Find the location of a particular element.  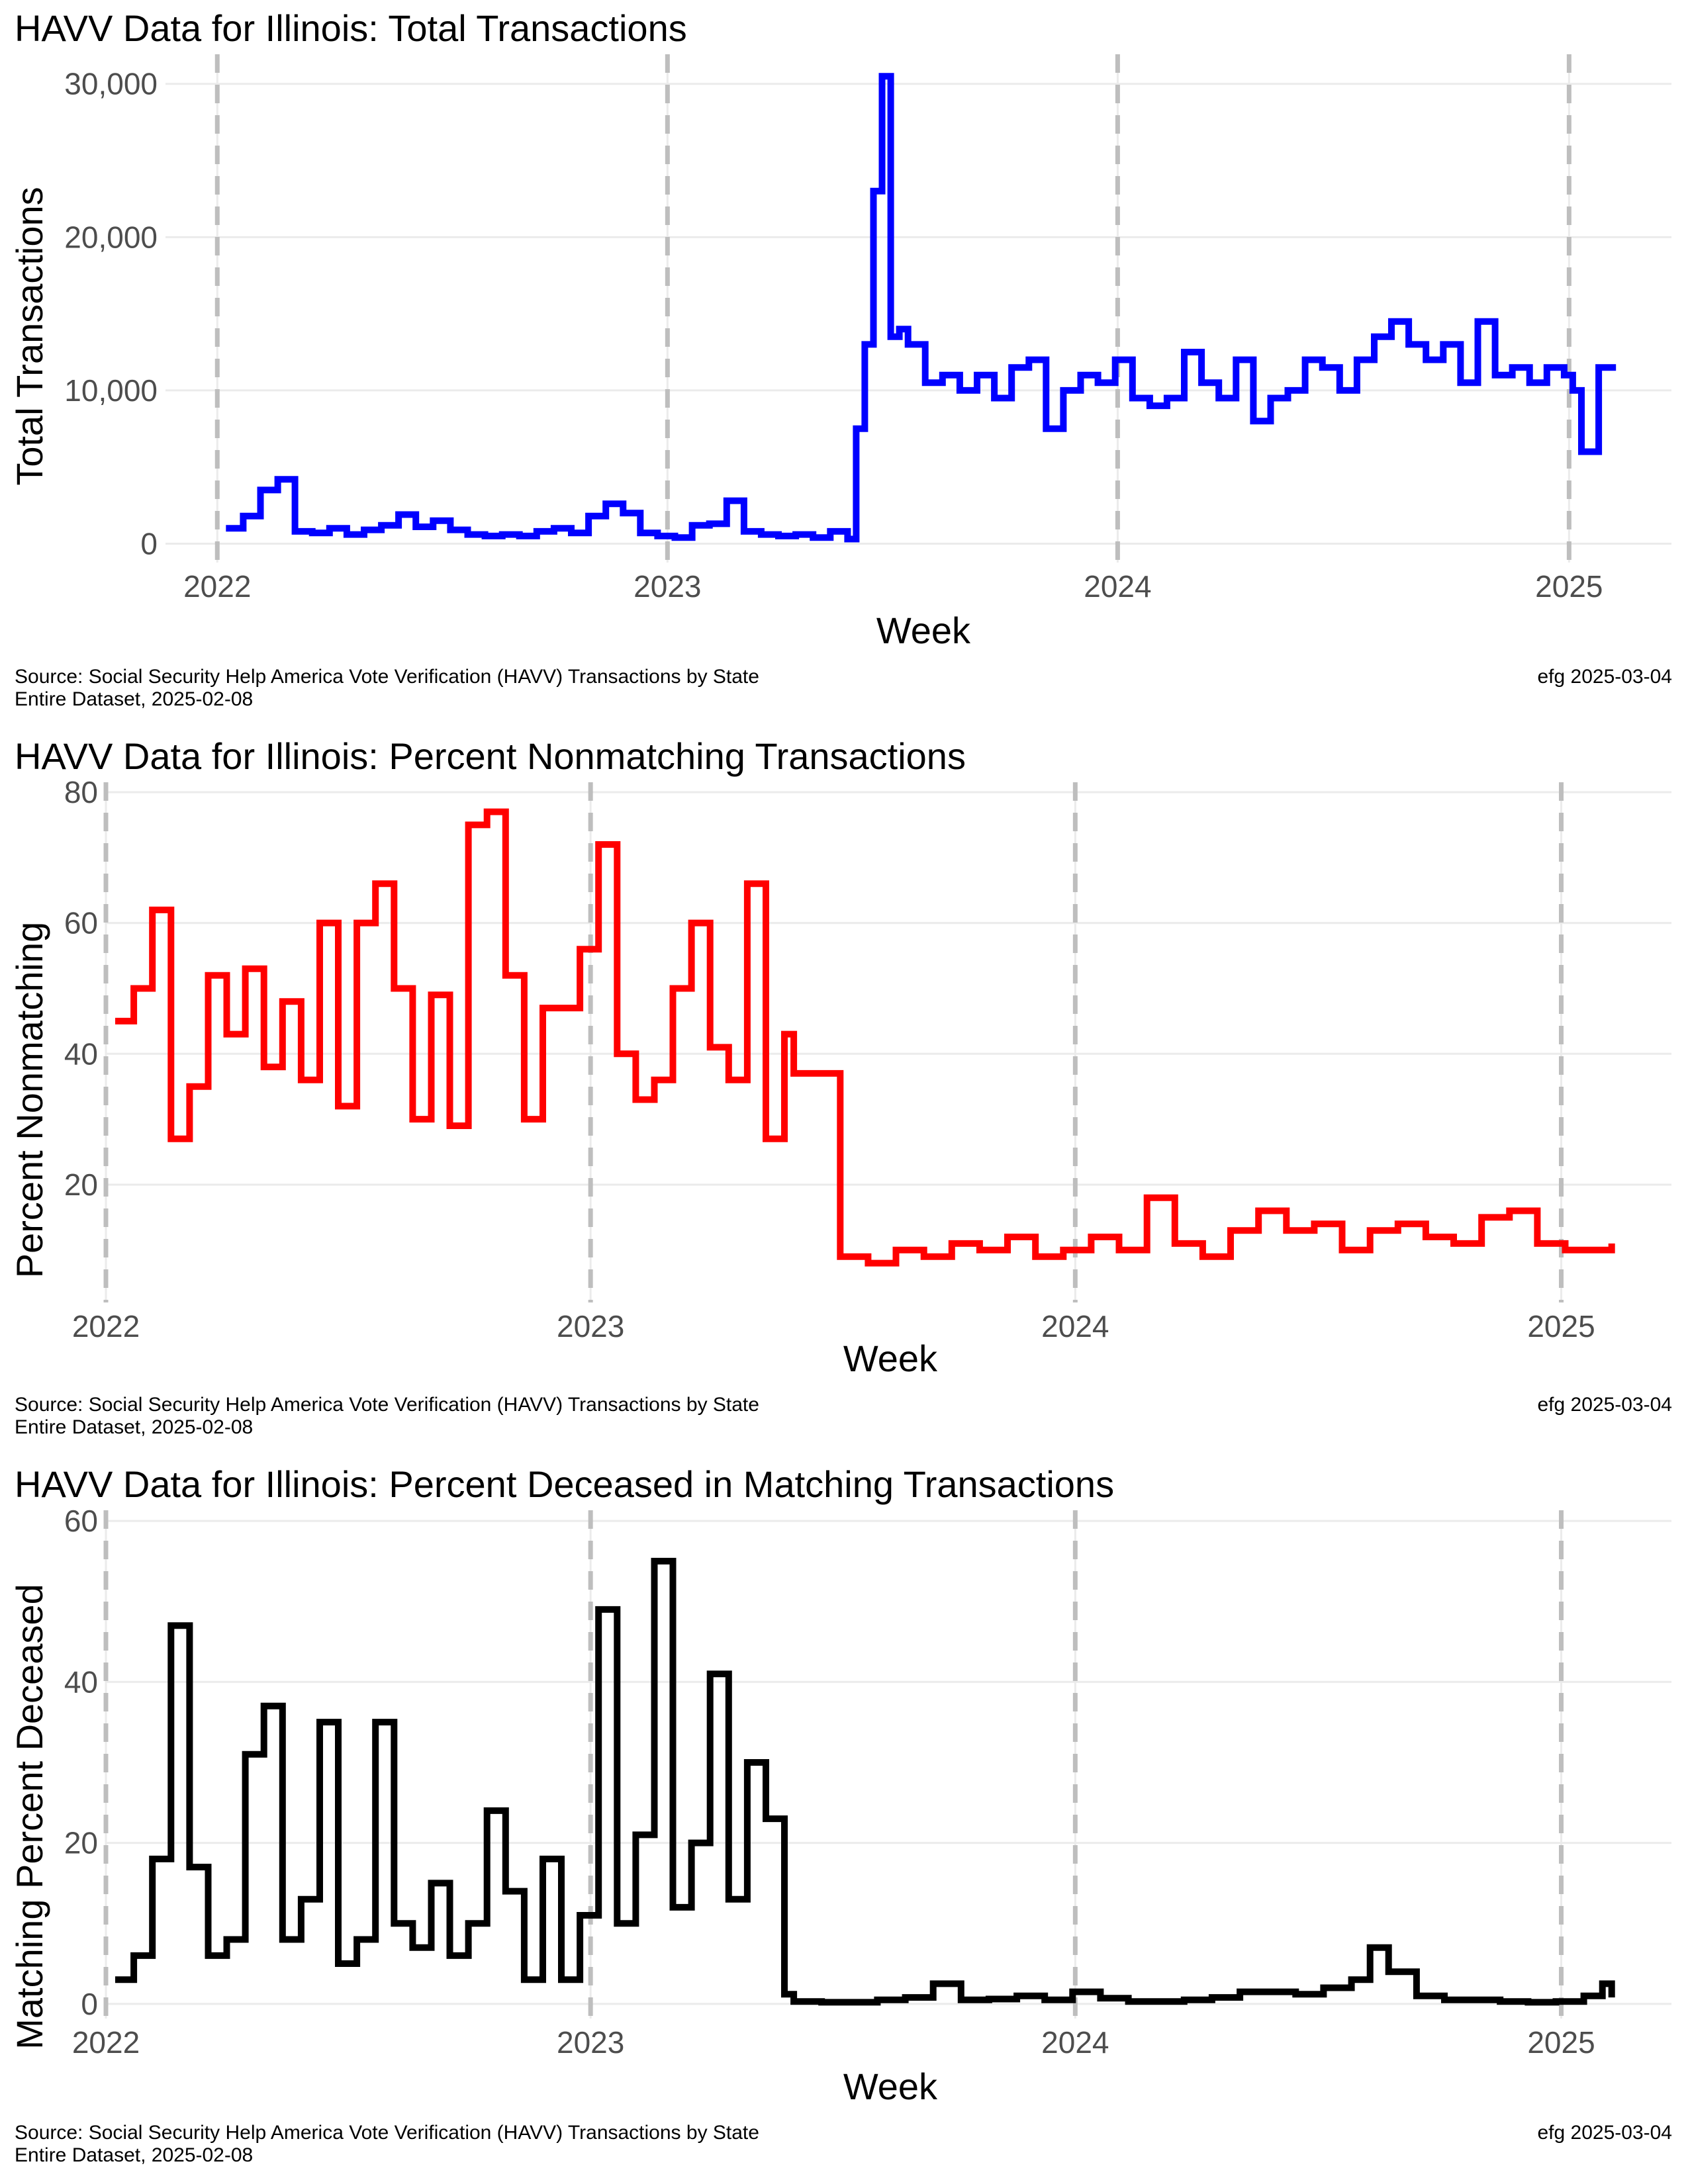

y-tick-label: 30,000 is located at coordinates (111, 84).